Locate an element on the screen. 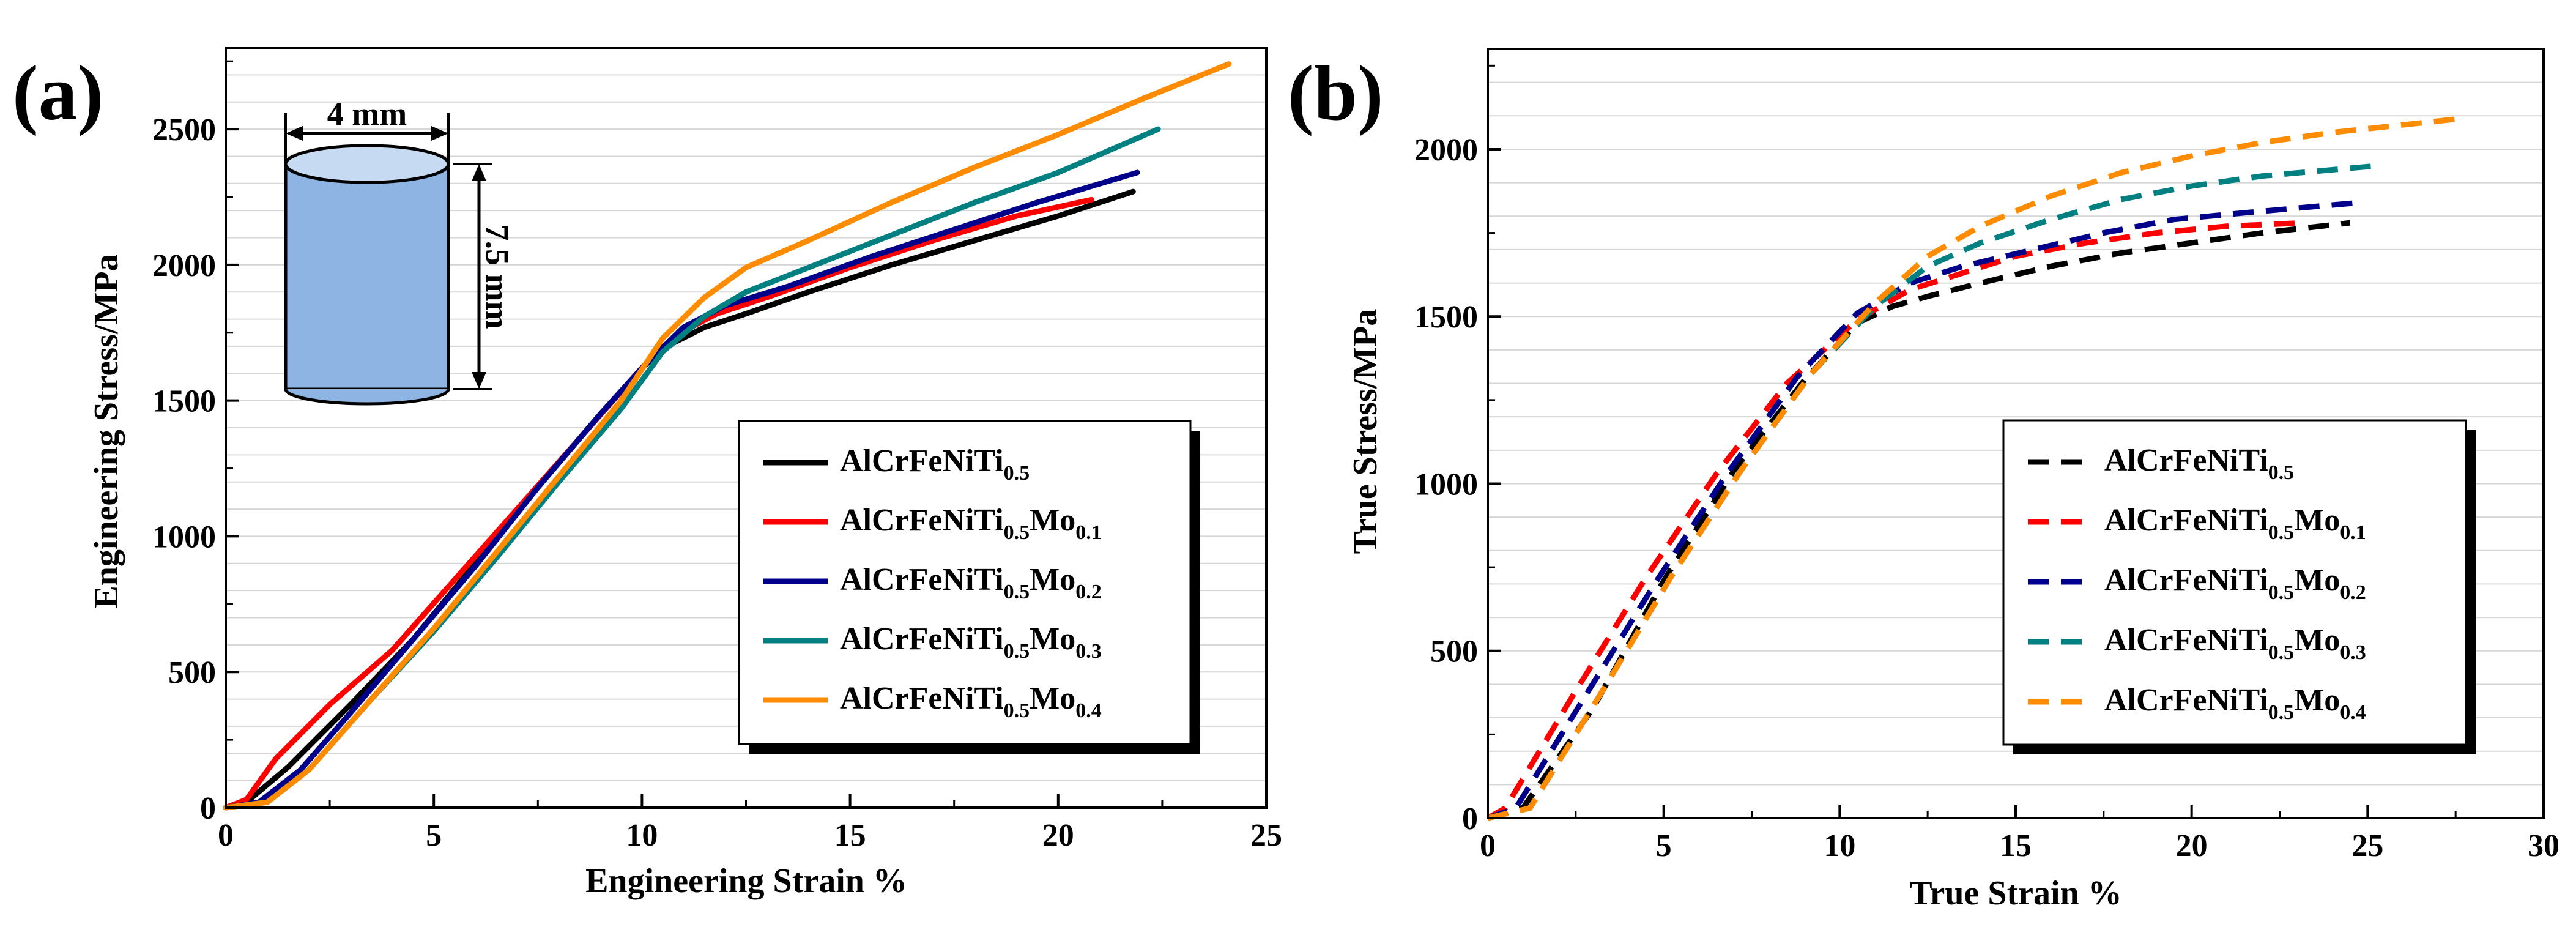 Image resolution: width=2576 pixels, height=938 pixels. diameter-label: 4 mm is located at coordinates (367, 113).